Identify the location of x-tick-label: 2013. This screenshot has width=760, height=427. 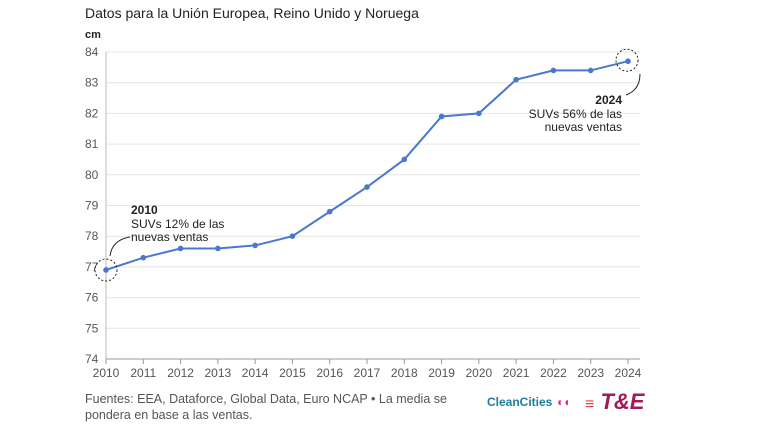
(218, 373).